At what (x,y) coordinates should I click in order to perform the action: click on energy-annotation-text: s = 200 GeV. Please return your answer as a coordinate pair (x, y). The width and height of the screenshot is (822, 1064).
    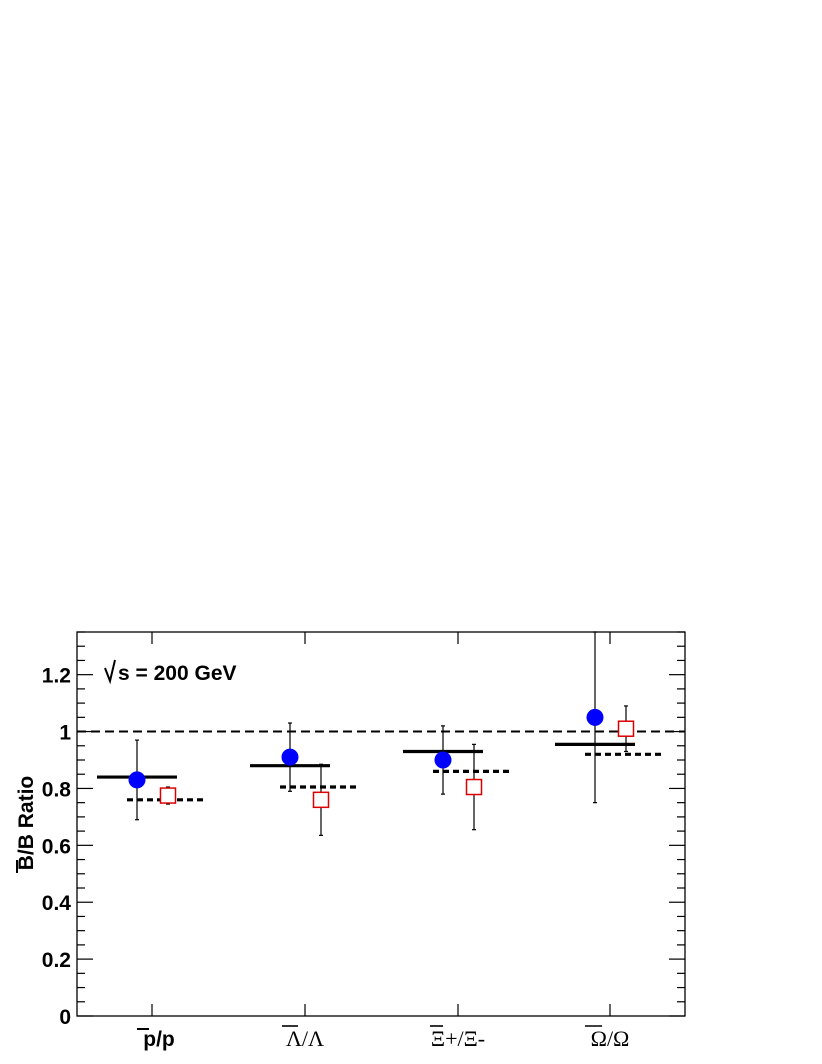
    Looking at the image, I should click on (177, 673).